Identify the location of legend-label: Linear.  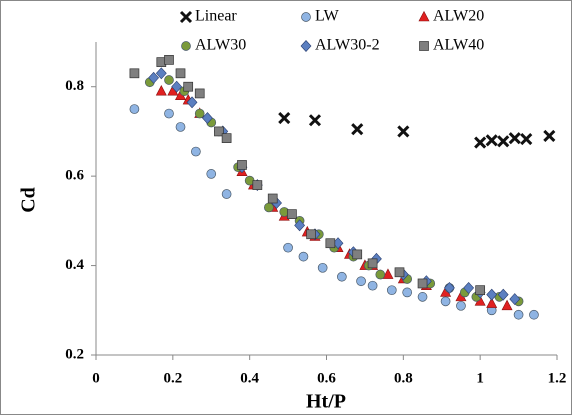
(216, 16).